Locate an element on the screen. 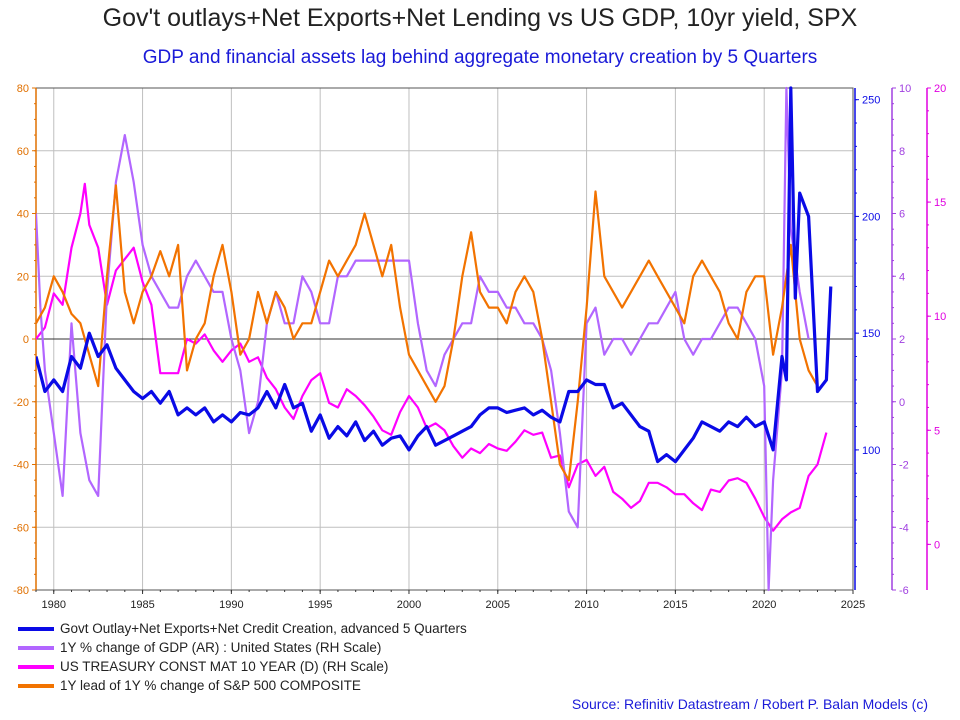 Image resolution: width=960 pixels, height=720 pixels. left-tick-label: 60 is located at coordinates (23, 152).